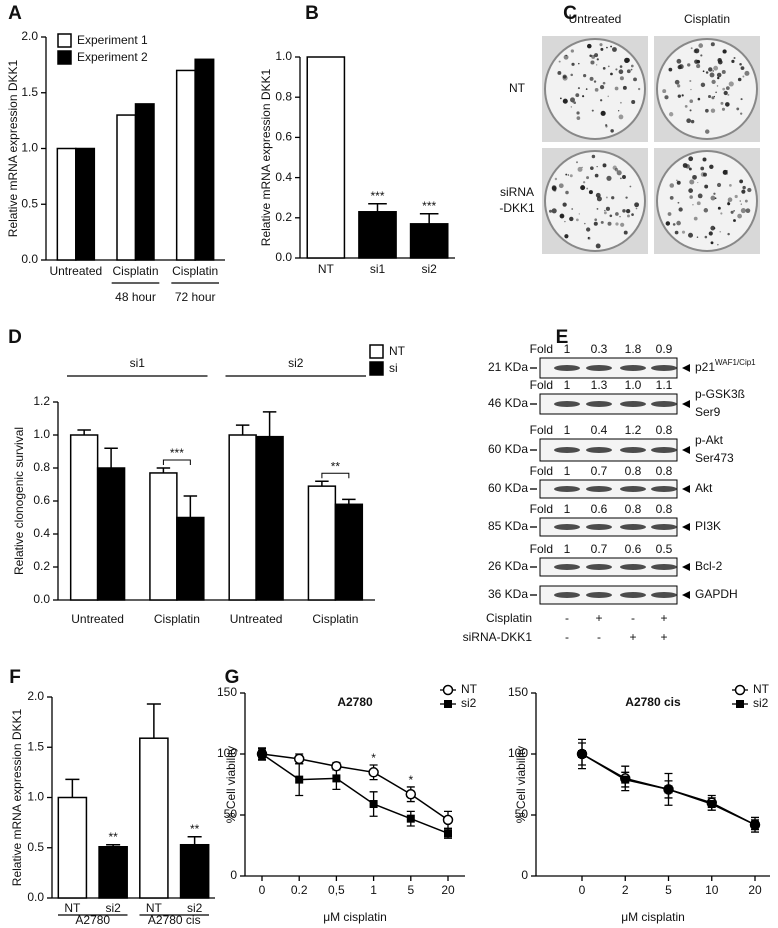 This screenshot has width=778, height=928. Describe the element at coordinates (517, 88) in the screenshot. I see `row-label: NT` at that location.